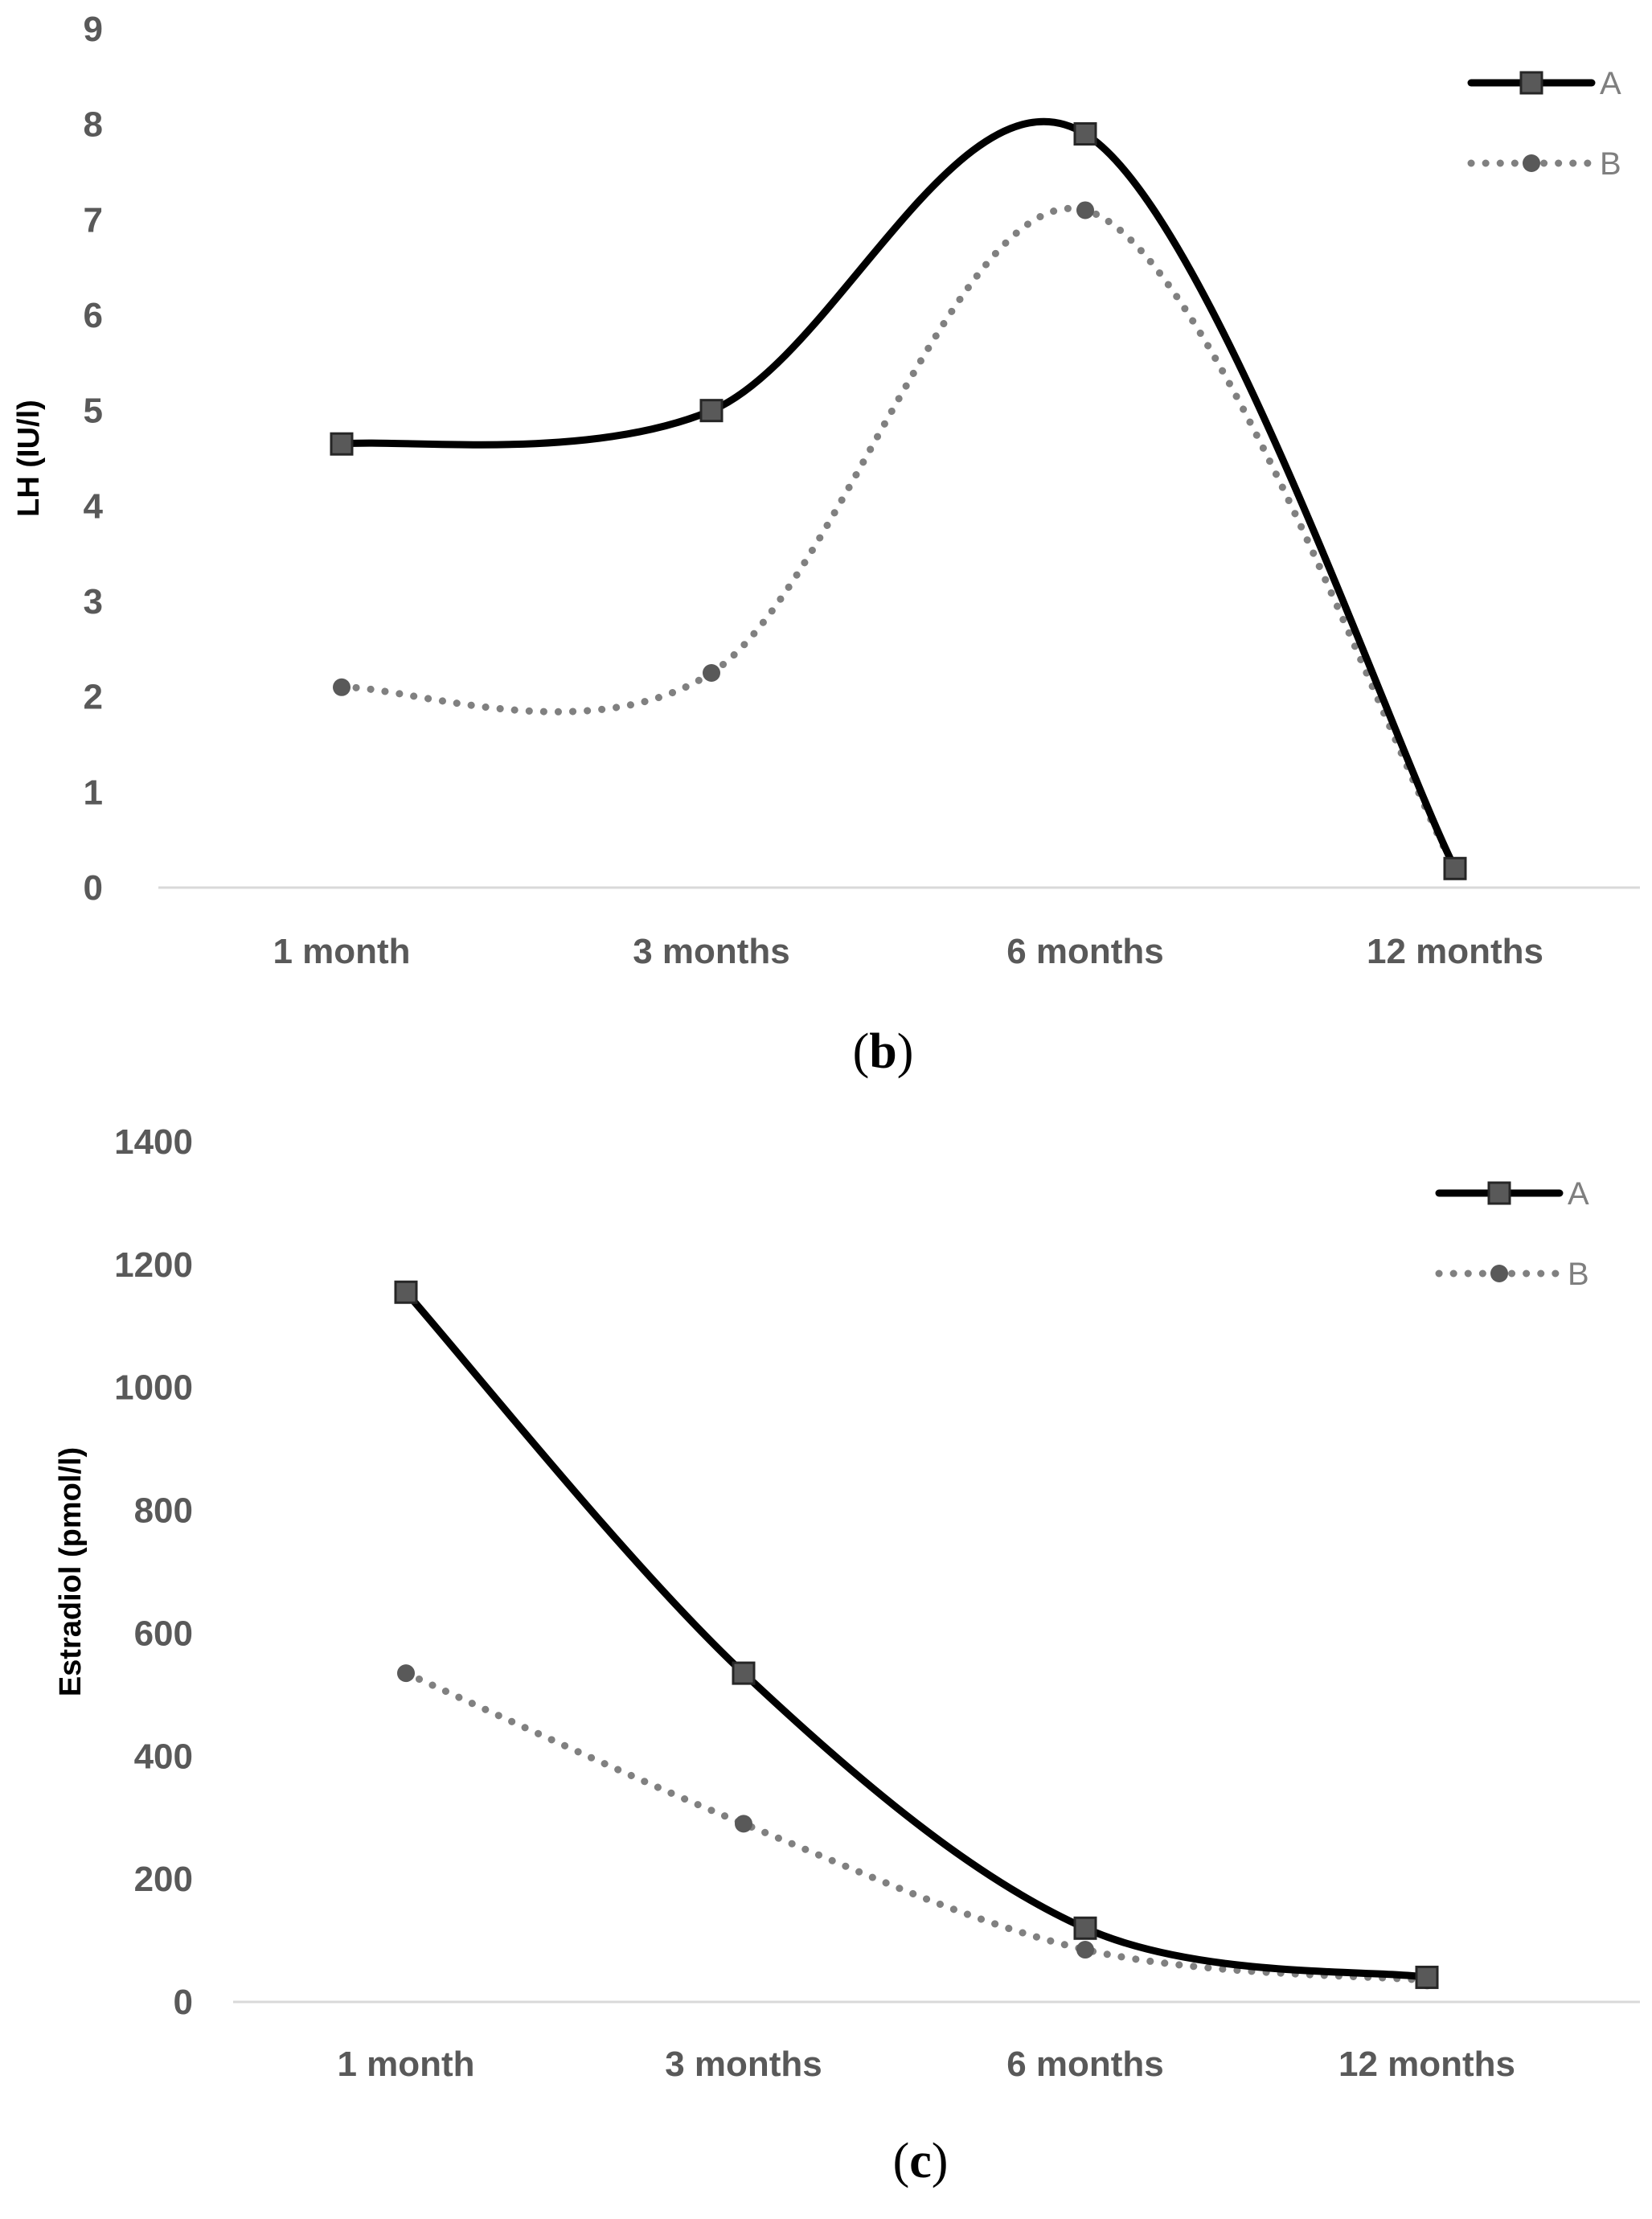 Image resolution: width=1652 pixels, height=2219 pixels. Describe the element at coordinates (153, 1388) in the screenshot. I see `y-tick-label: 1000` at that location.